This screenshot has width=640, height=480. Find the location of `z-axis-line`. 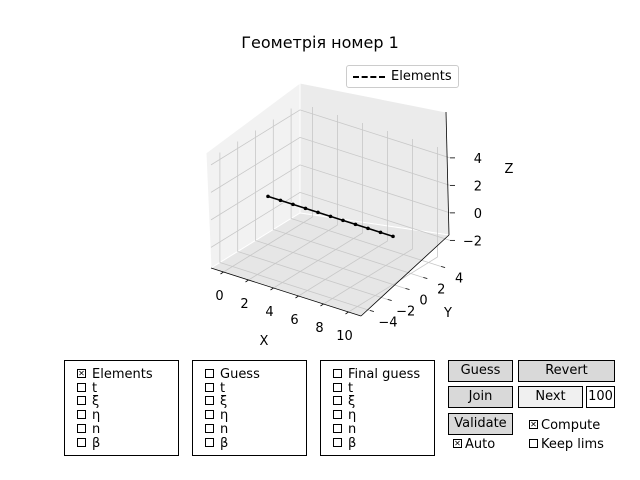

z-axis-line is located at coordinates (447, 173).